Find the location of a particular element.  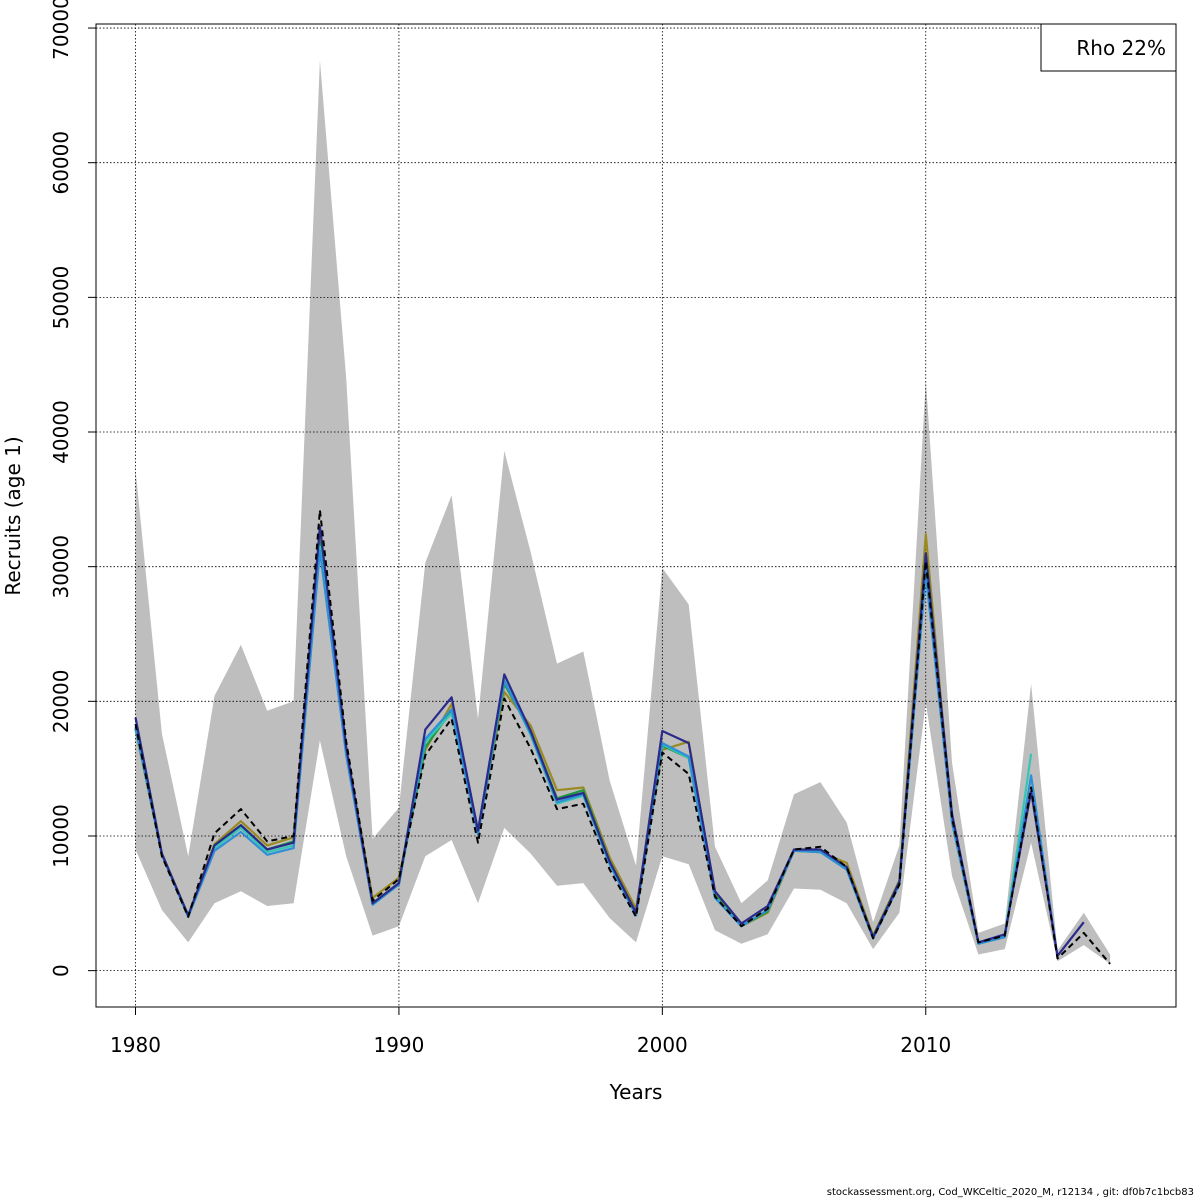

legend: Rho 22% is located at coordinates (1108, 47).